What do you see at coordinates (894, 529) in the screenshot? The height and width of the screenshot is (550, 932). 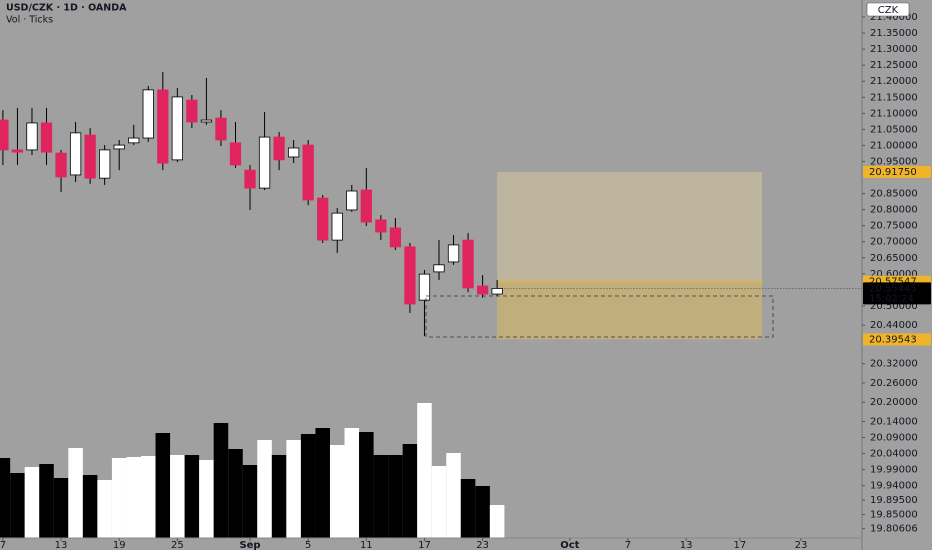 I see `y-tick-label: 19.80606` at bounding box center [894, 529].